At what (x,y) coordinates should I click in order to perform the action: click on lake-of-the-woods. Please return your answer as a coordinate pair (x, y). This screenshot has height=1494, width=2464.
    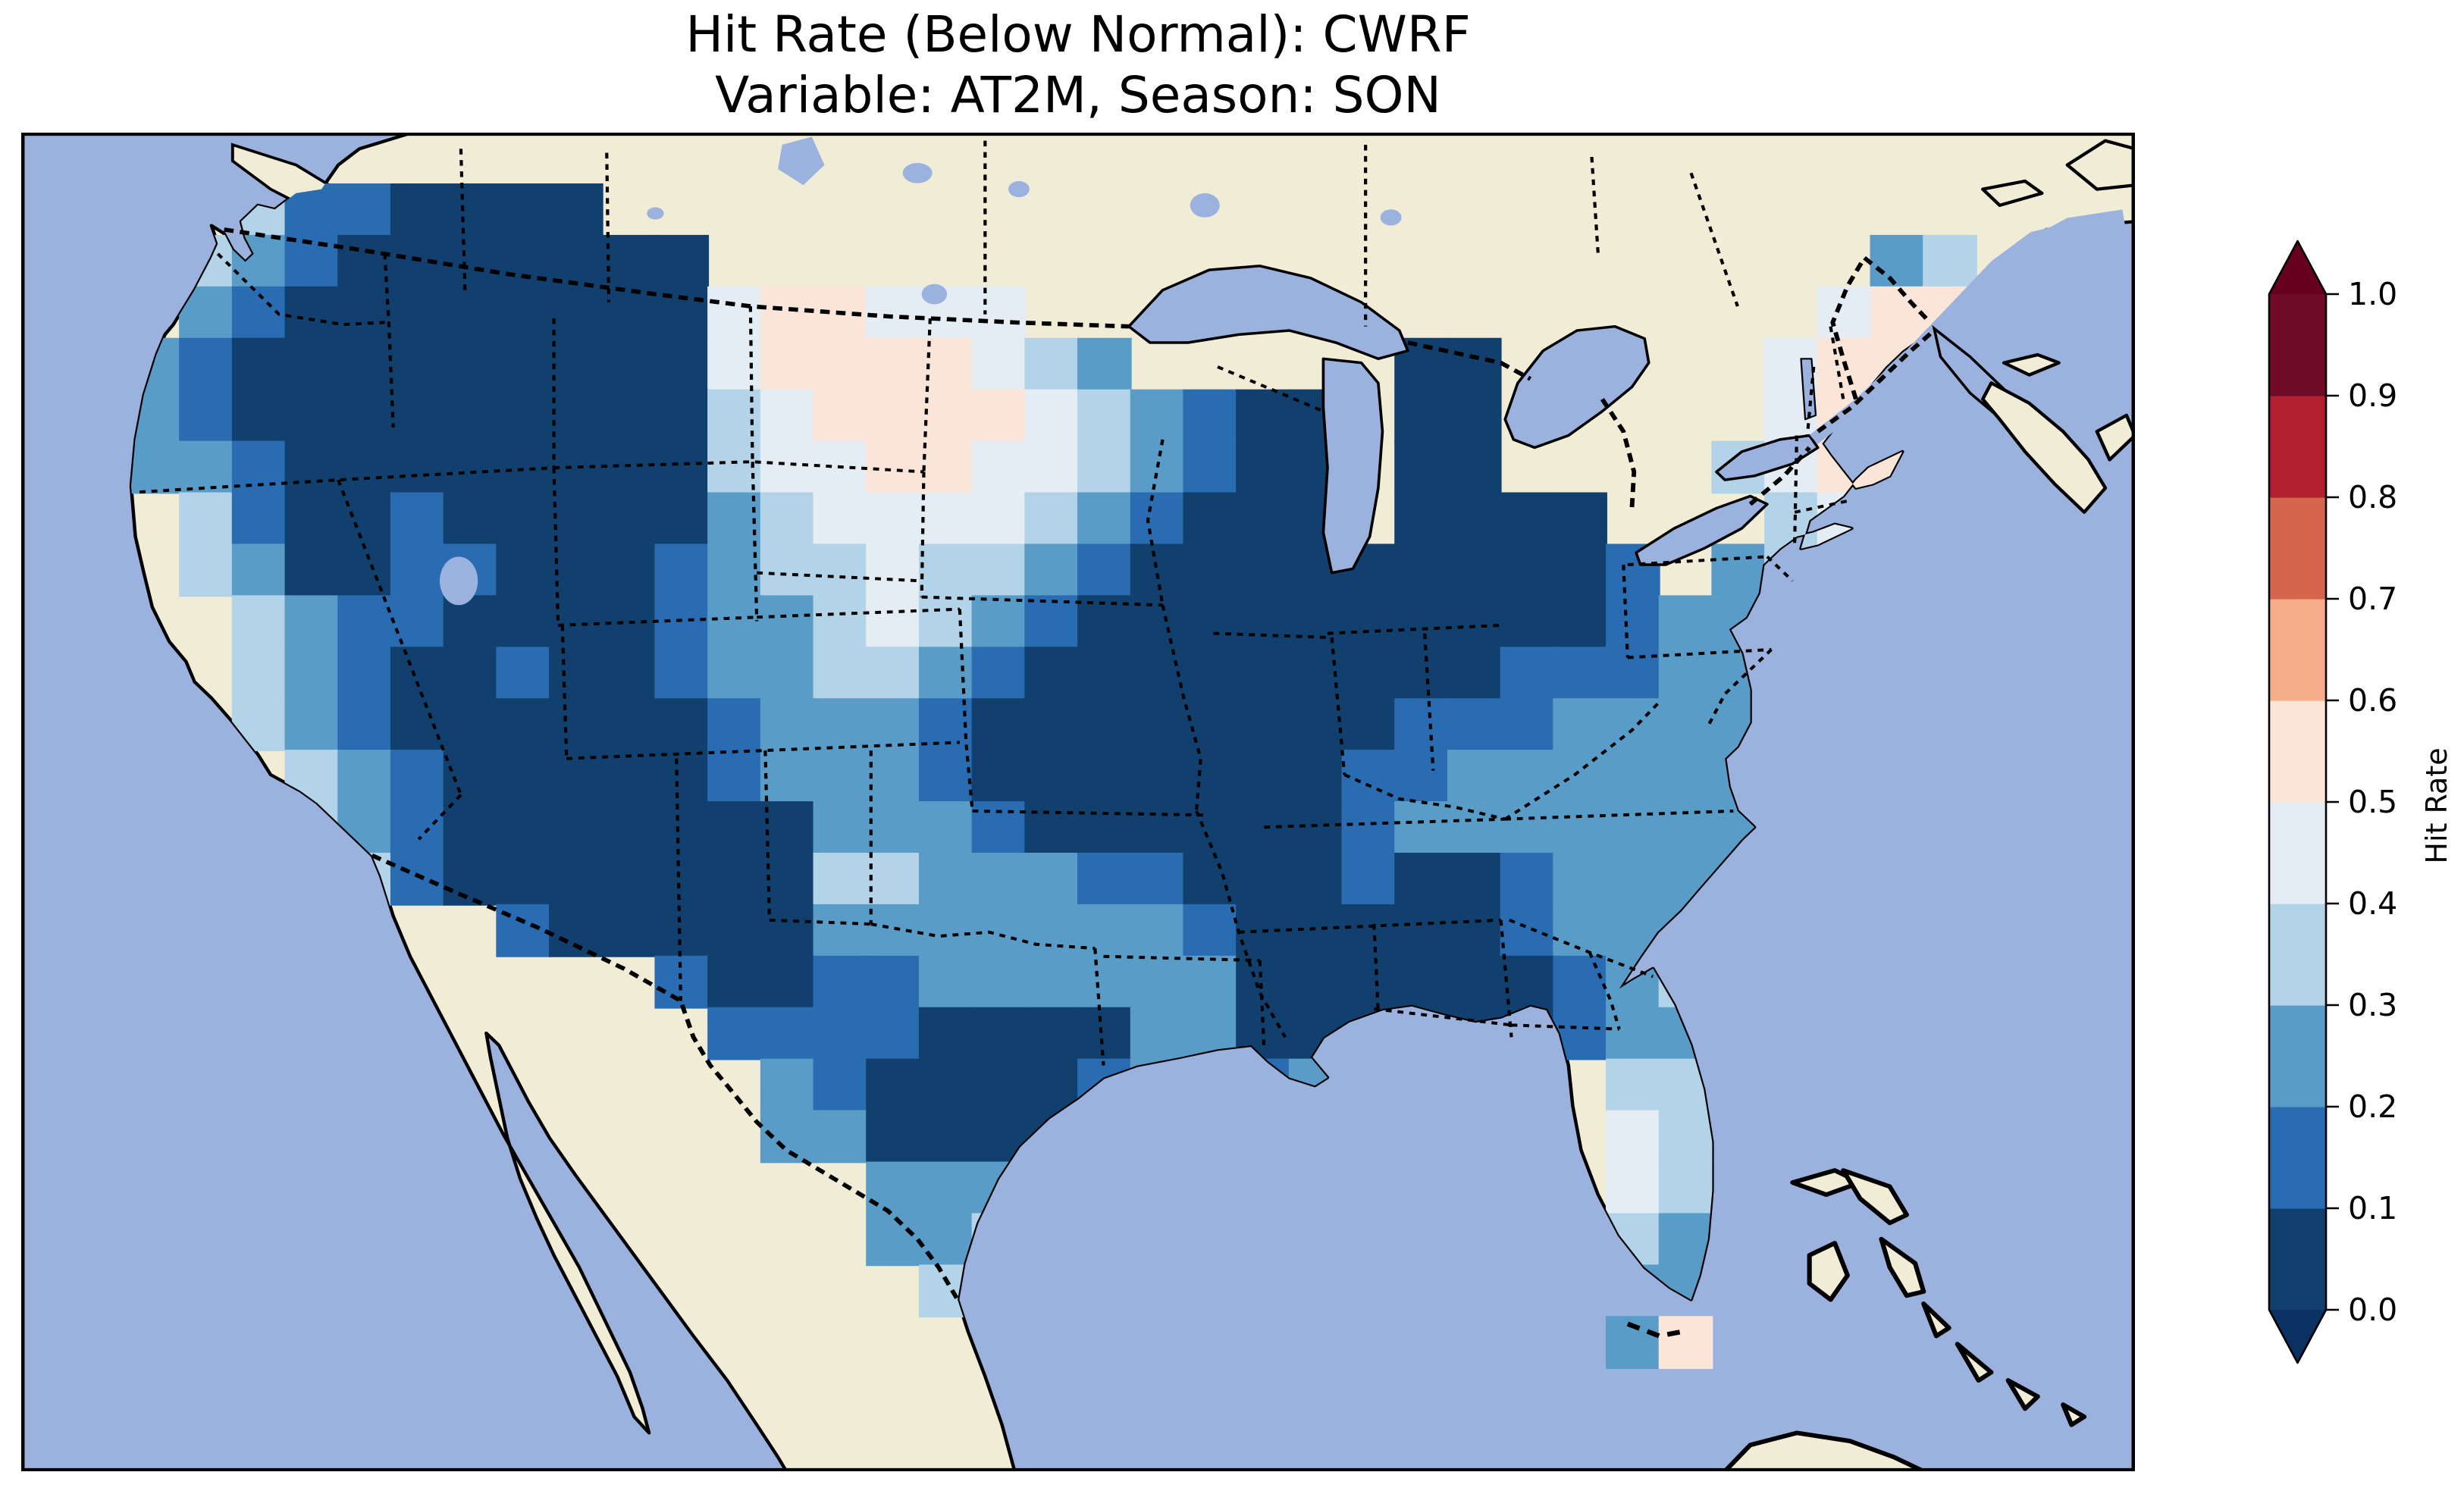
    Looking at the image, I should click on (935, 294).